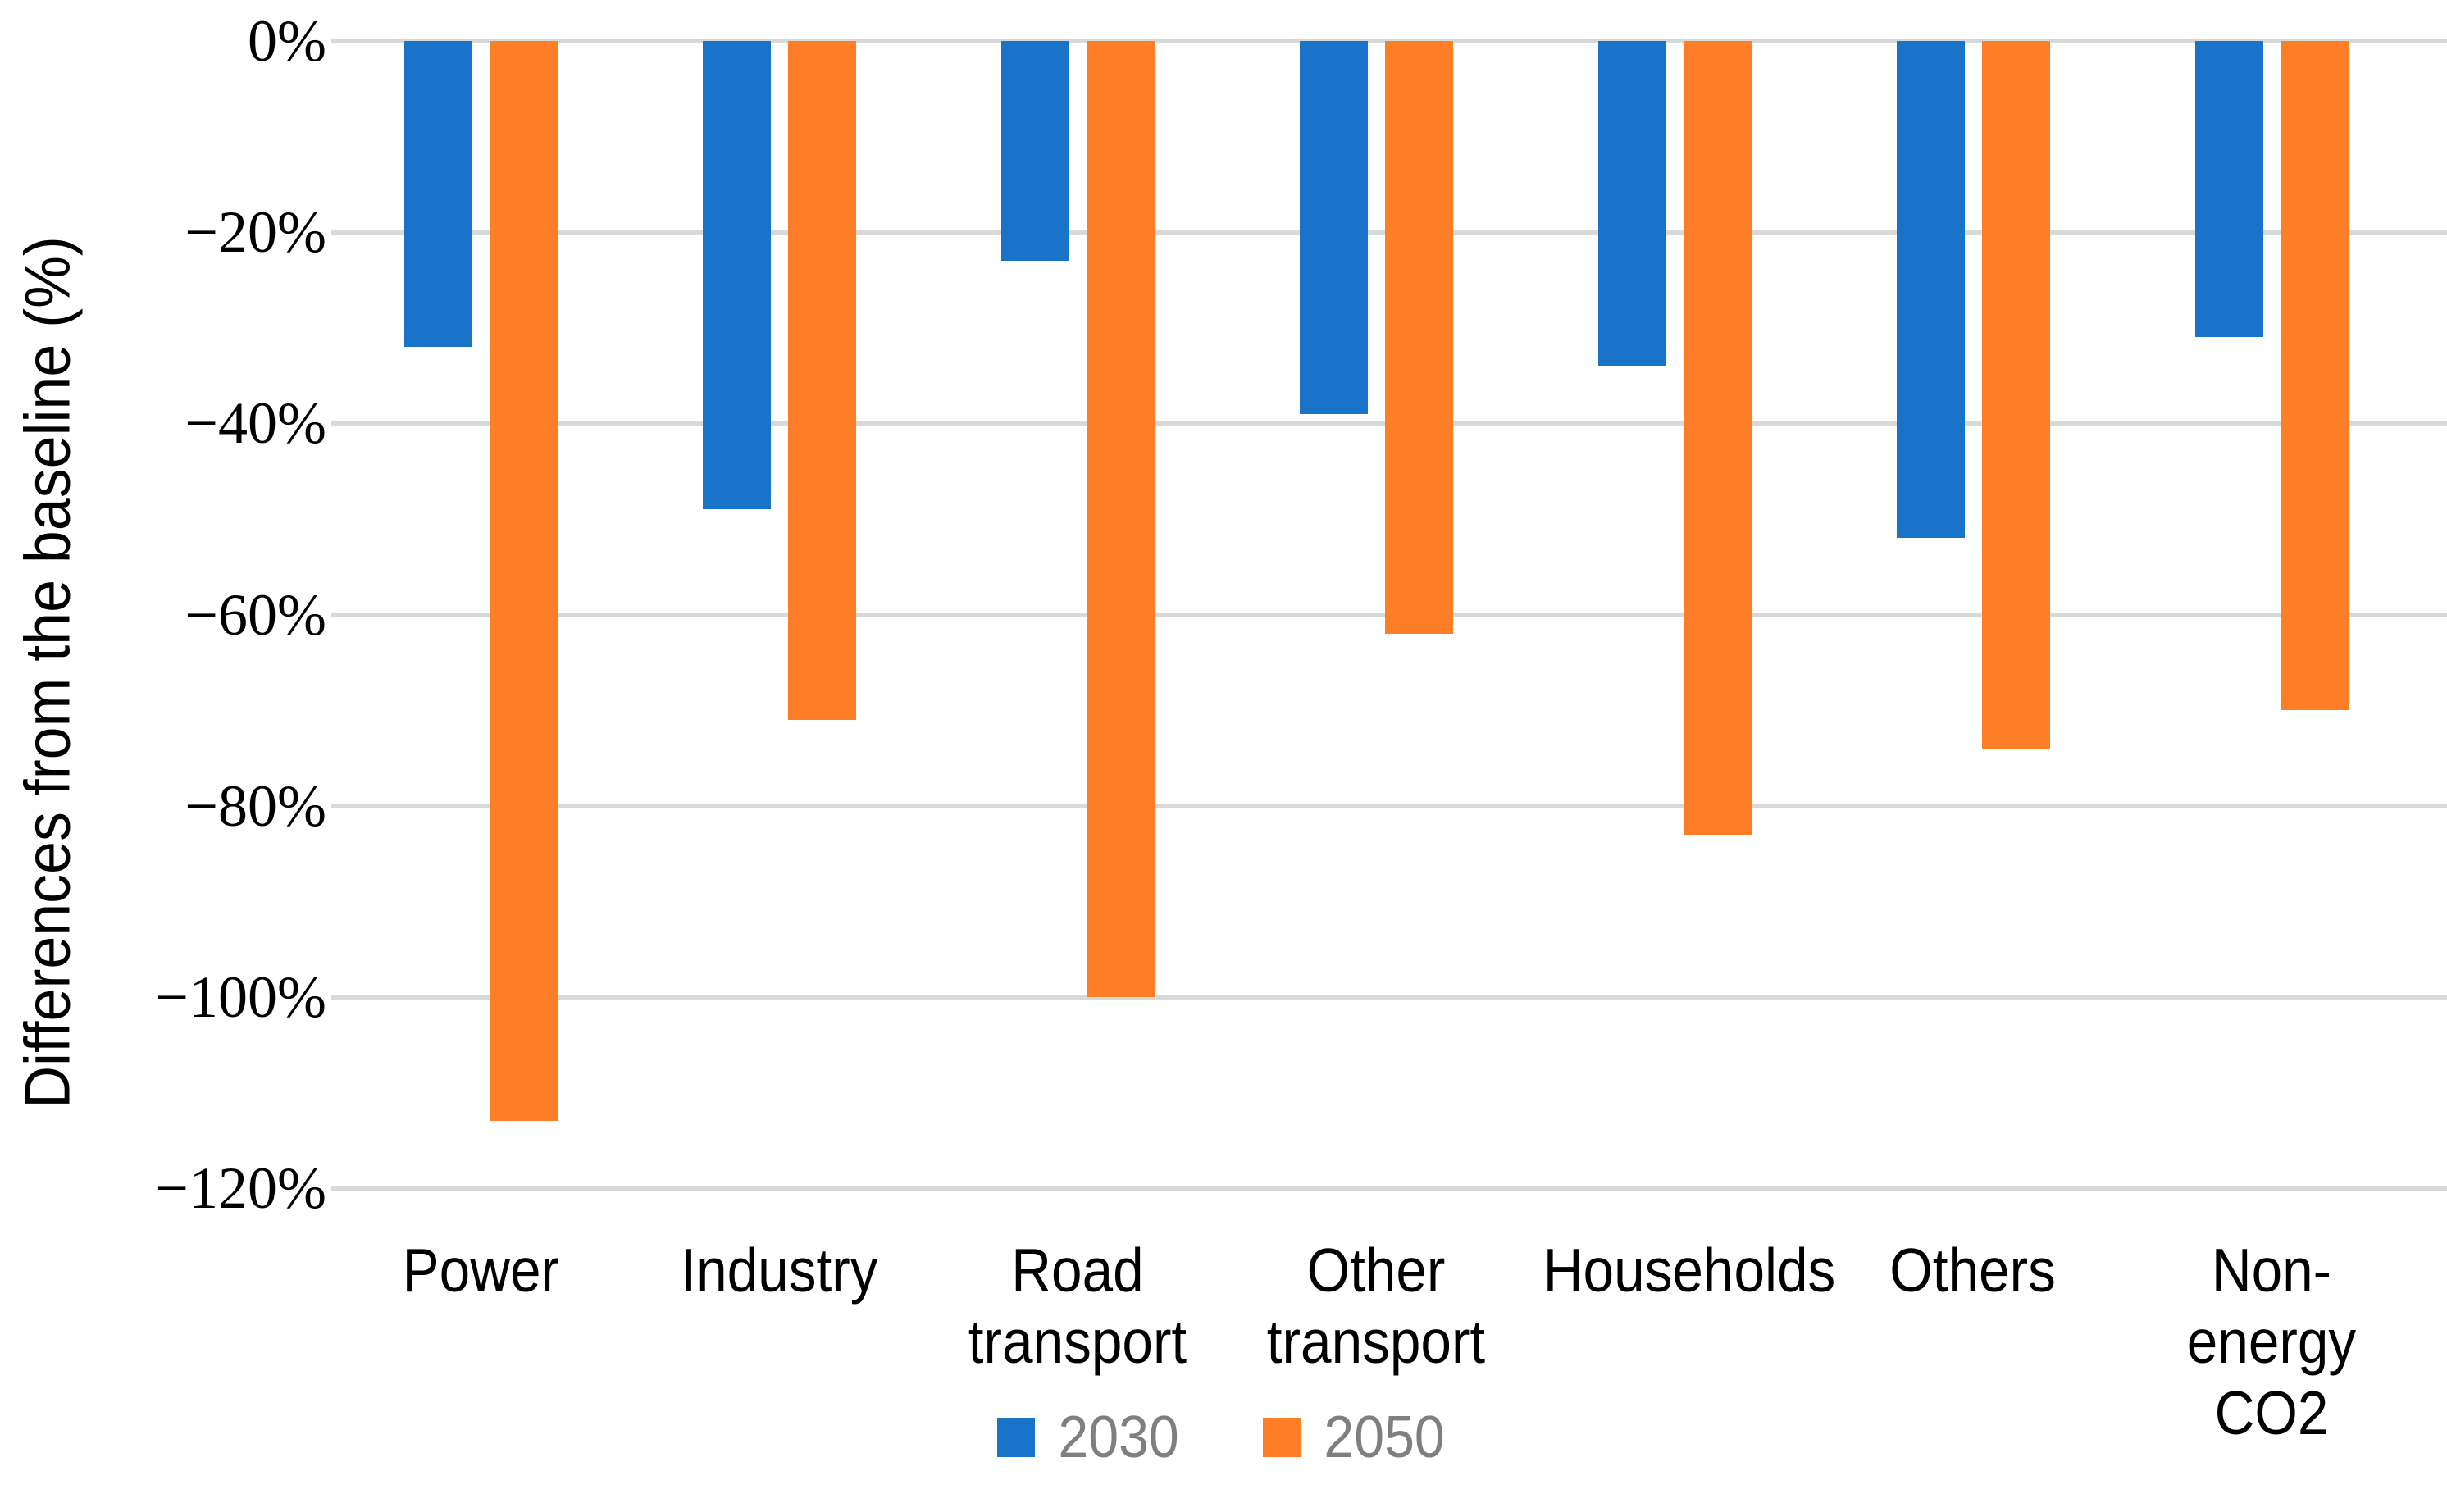  I want to click on x-label-text-industry: Industry, so click(779, 1270).